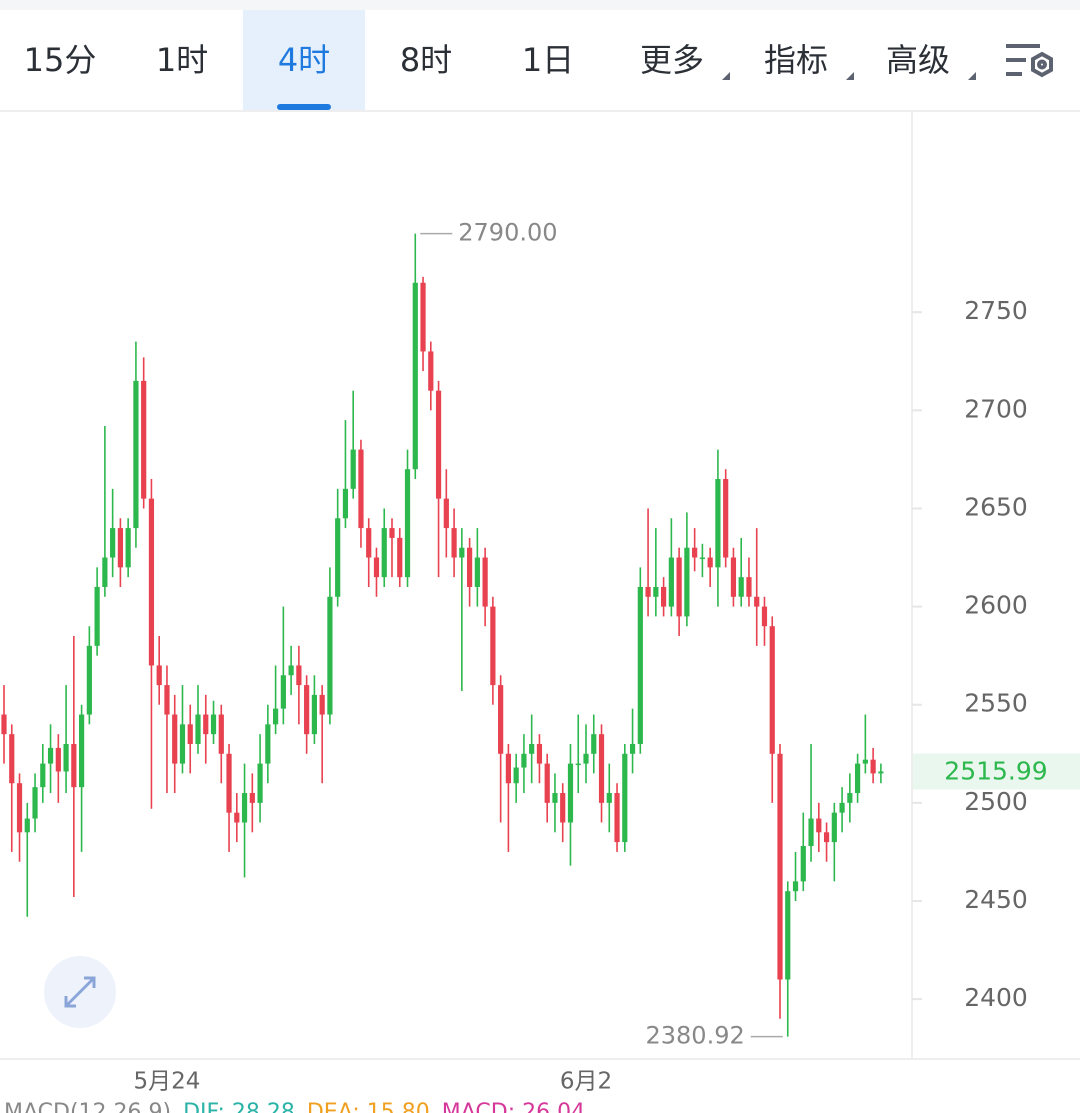 Image resolution: width=1080 pixels, height=1113 pixels. What do you see at coordinates (918, 60) in the screenshot?
I see `tab: 高级` at bounding box center [918, 60].